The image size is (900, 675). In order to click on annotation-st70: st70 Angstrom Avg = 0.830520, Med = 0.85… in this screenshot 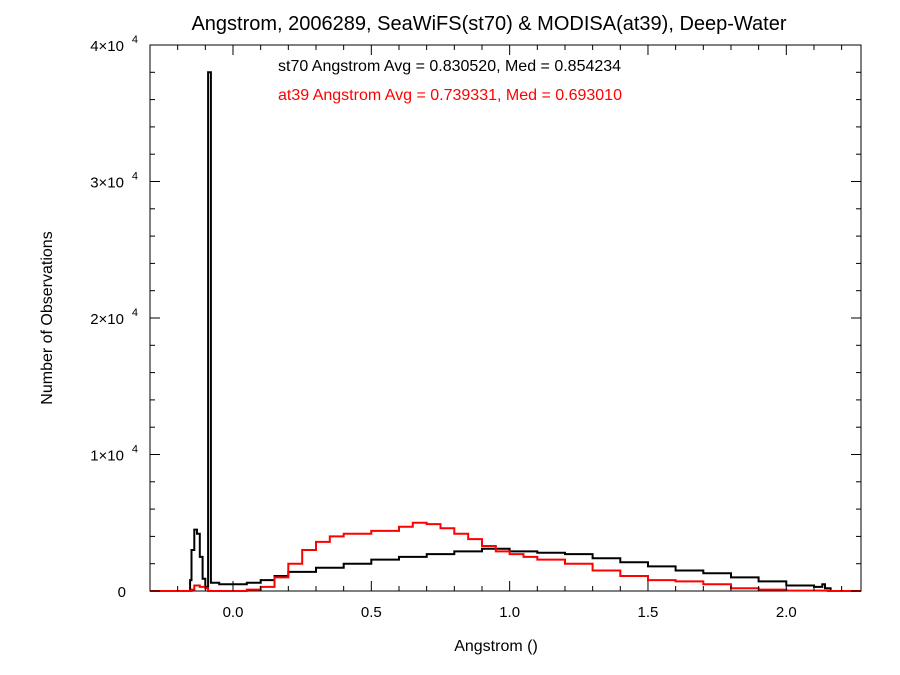, I will do `click(449, 66)`.